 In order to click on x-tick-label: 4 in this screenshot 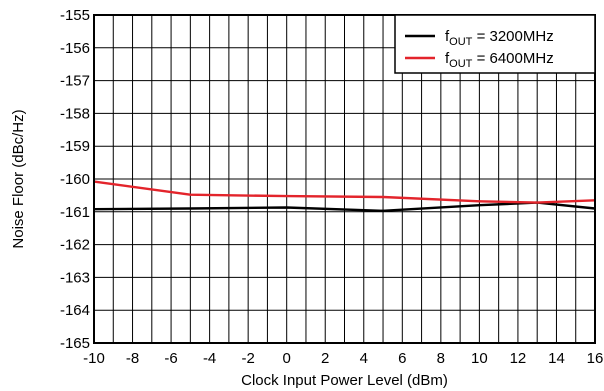, I will do `click(364, 358)`.